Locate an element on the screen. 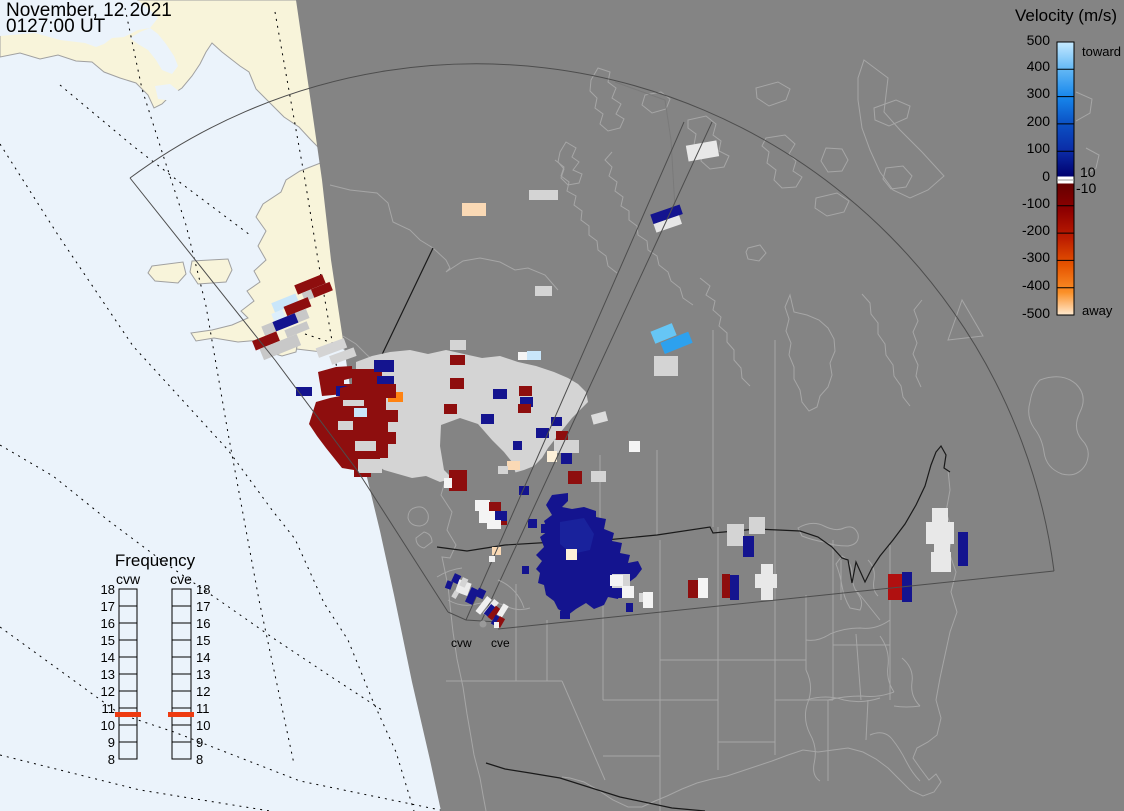 This screenshot has height=811, width=1124. svg-text: 500 is located at coordinates (1039, 40).